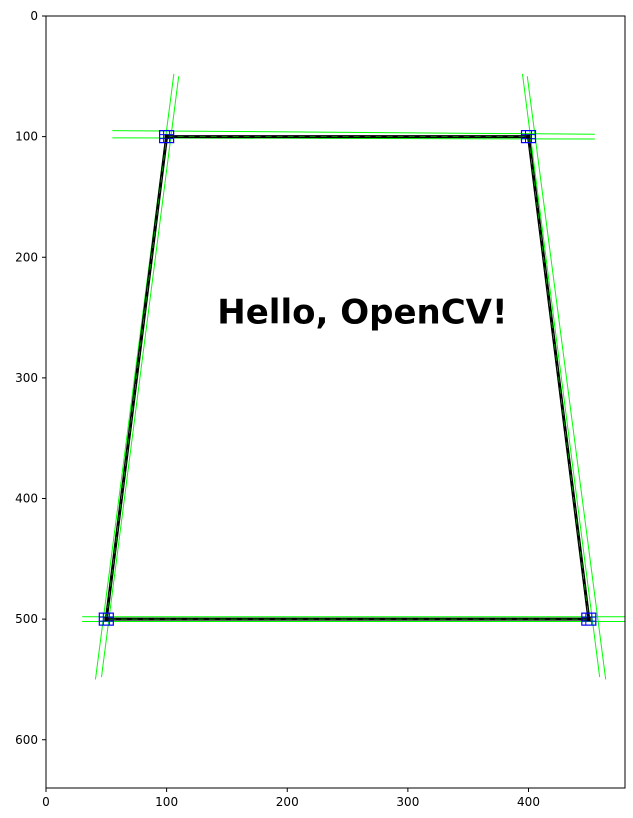 This screenshot has width=633, height=818. I want to click on y-axis: 0 100 200 300 400 500 600, so click(30, 378).